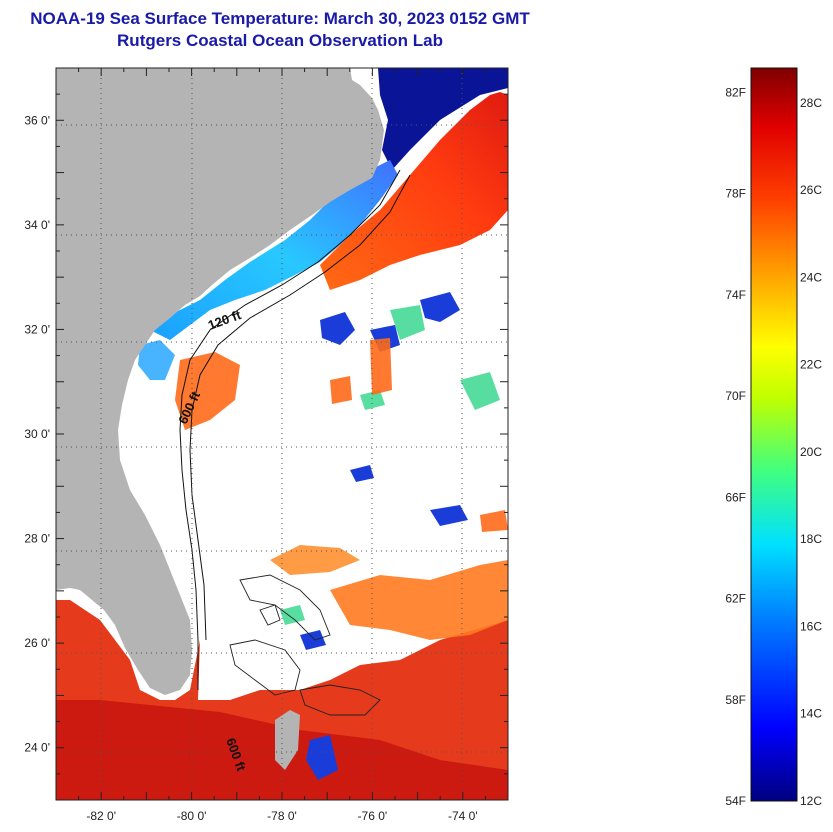  What do you see at coordinates (811, 103) in the screenshot?
I see `colorbar-c-label: 28C` at bounding box center [811, 103].